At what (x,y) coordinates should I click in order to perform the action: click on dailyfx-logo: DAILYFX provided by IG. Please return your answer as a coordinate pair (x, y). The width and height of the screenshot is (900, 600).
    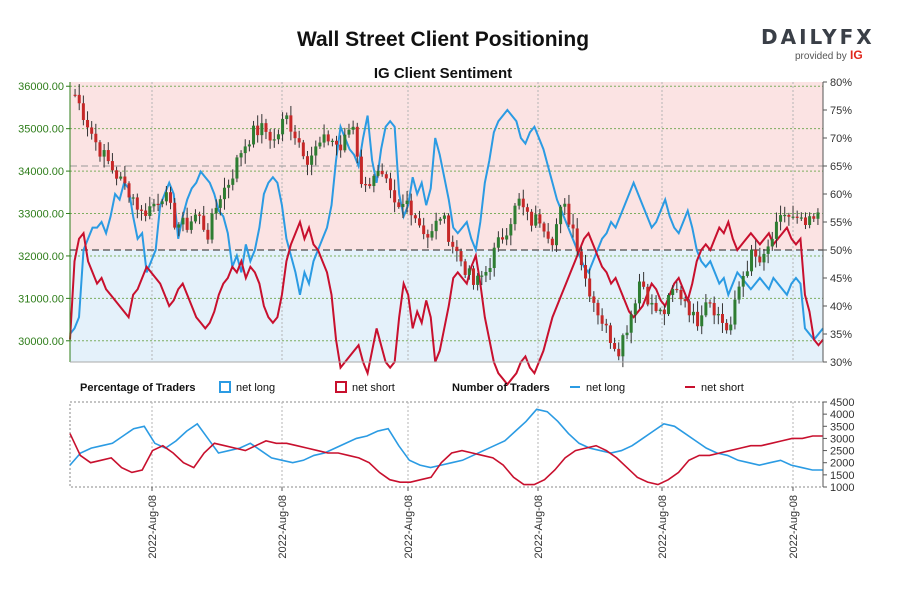
    Looking at the image, I should click on (818, 43).